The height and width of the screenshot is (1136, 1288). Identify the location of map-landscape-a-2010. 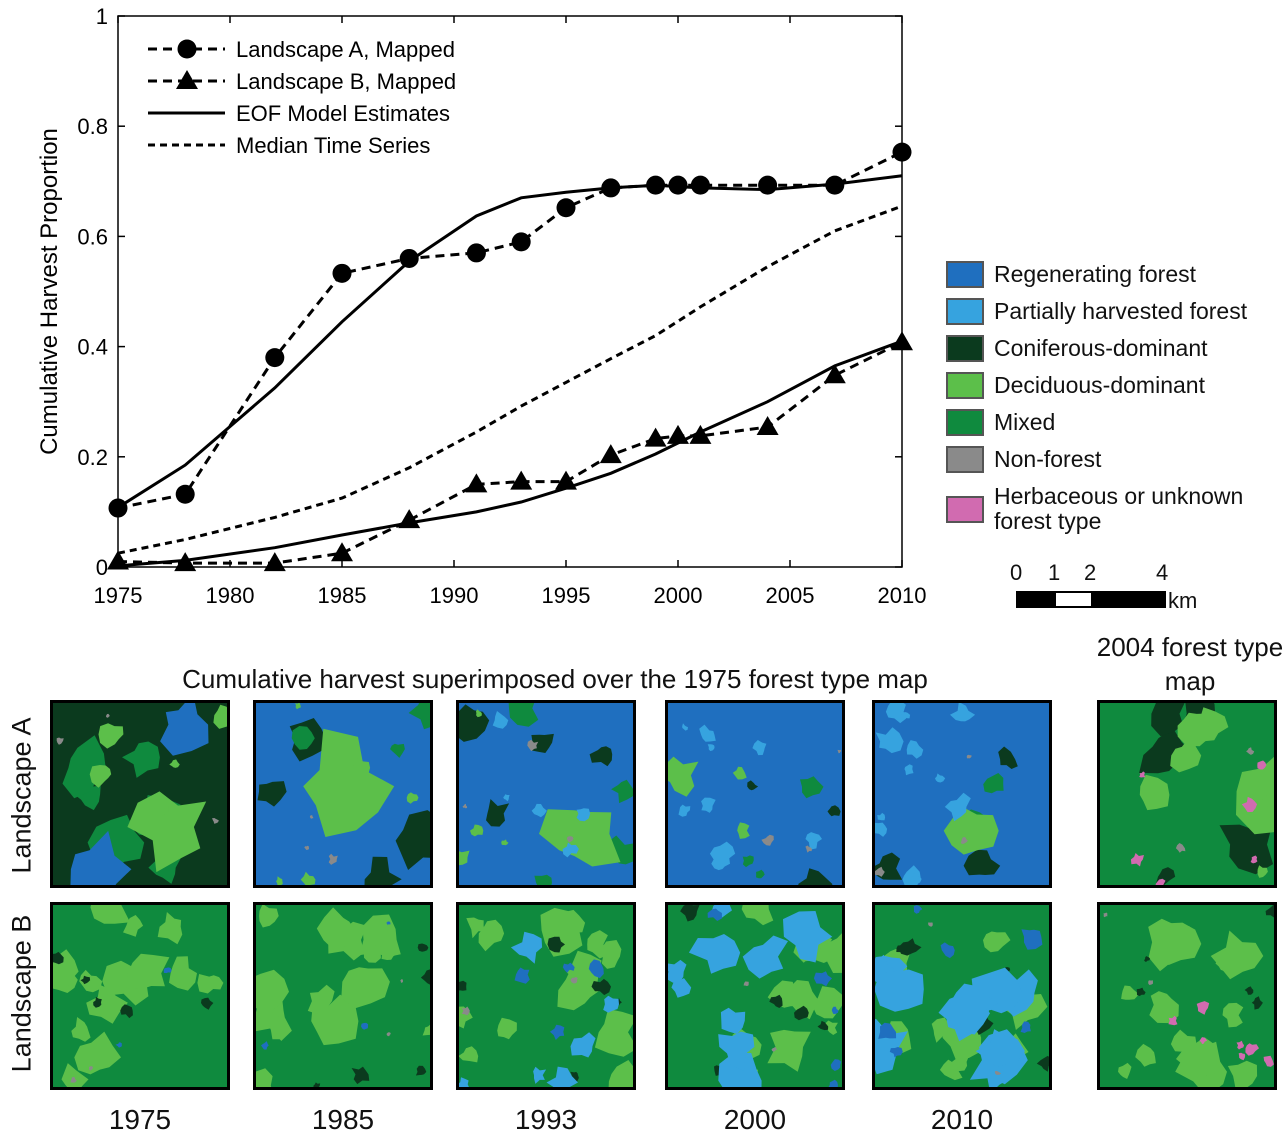
(962, 794).